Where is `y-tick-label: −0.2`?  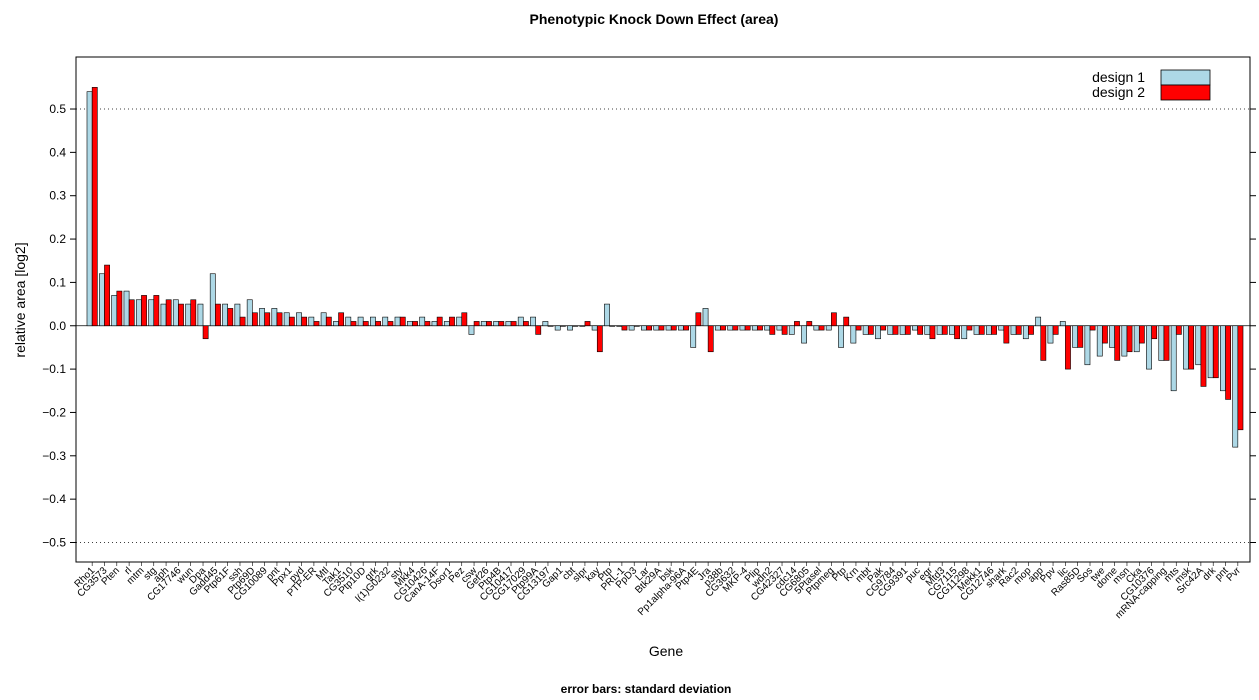
y-tick-label: −0.2 is located at coordinates (54, 412).